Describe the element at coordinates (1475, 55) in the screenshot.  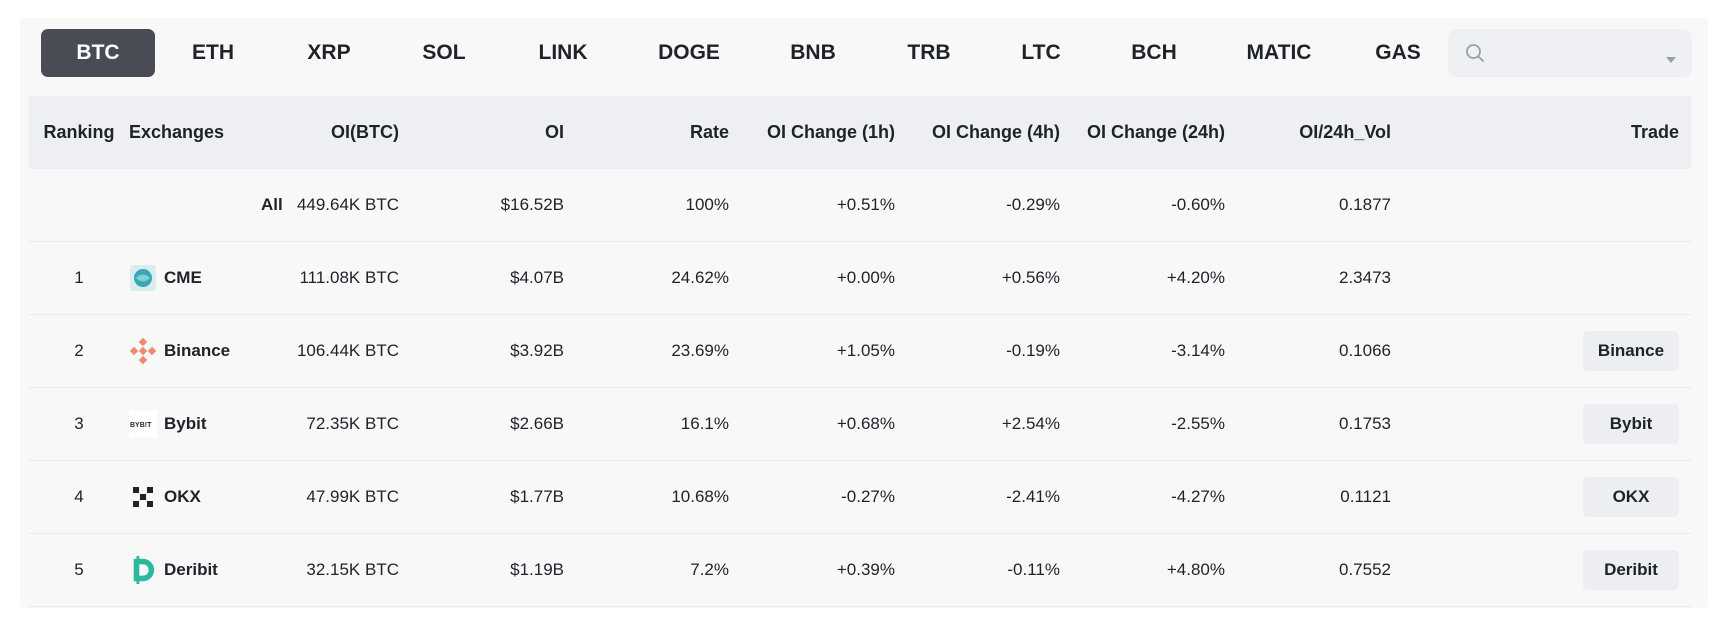
I see `search-icon` at that location.